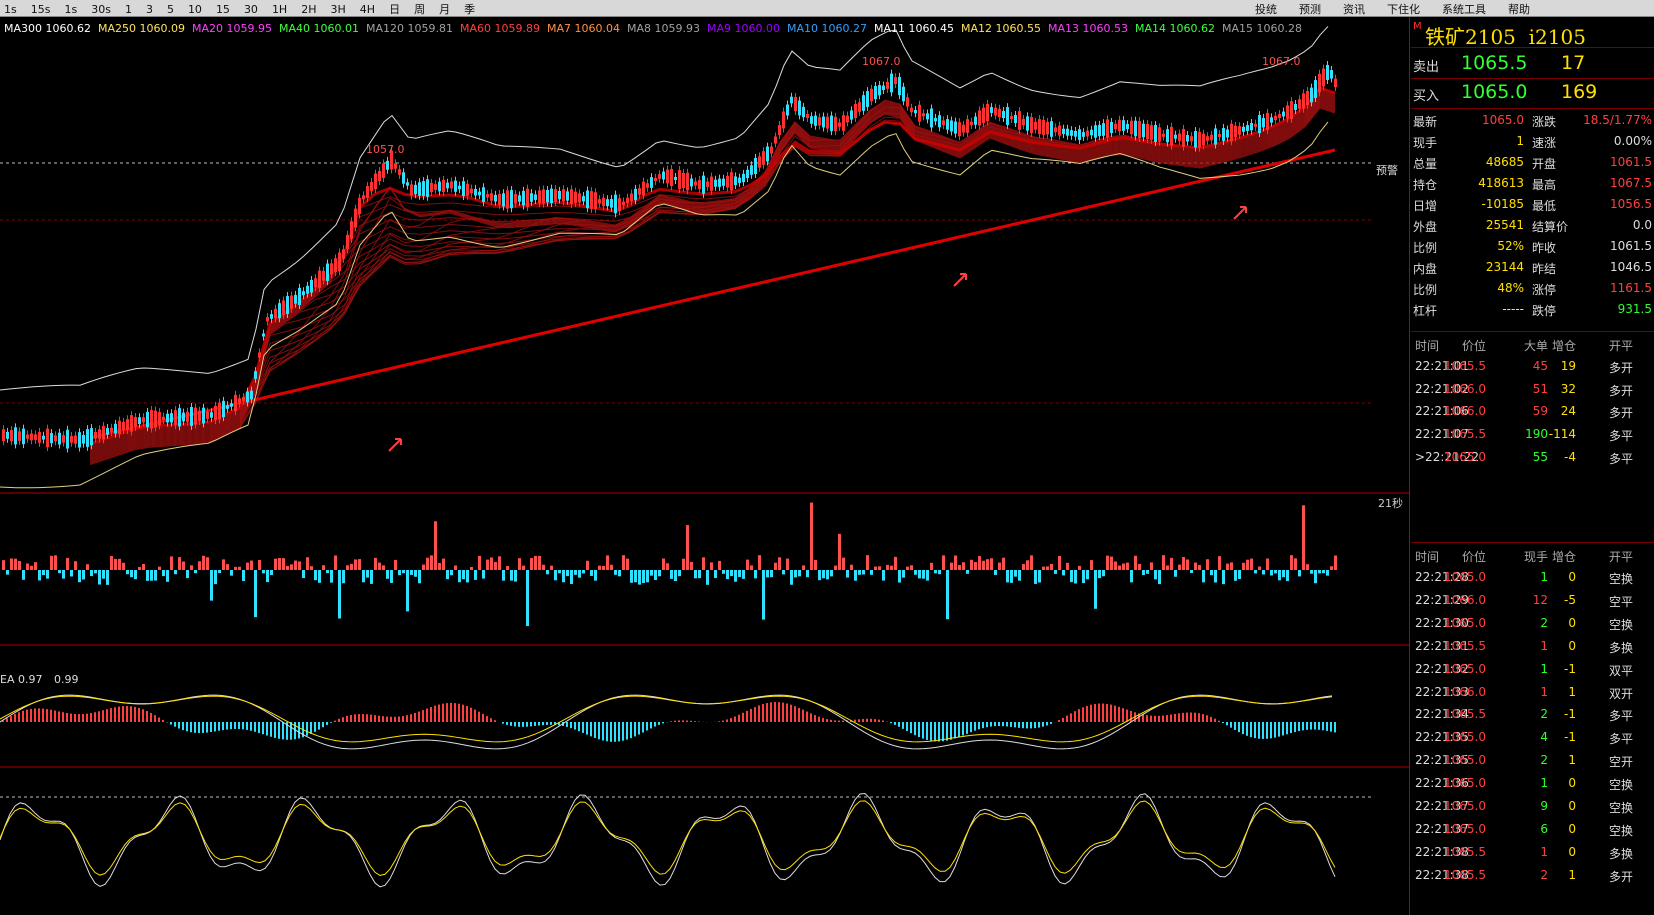 Image resolution: width=1654 pixels, height=915 pixels. What do you see at coordinates (1403, 9) in the screenshot?
I see `menu-item: 下住化` at bounding box center [1403, 9].